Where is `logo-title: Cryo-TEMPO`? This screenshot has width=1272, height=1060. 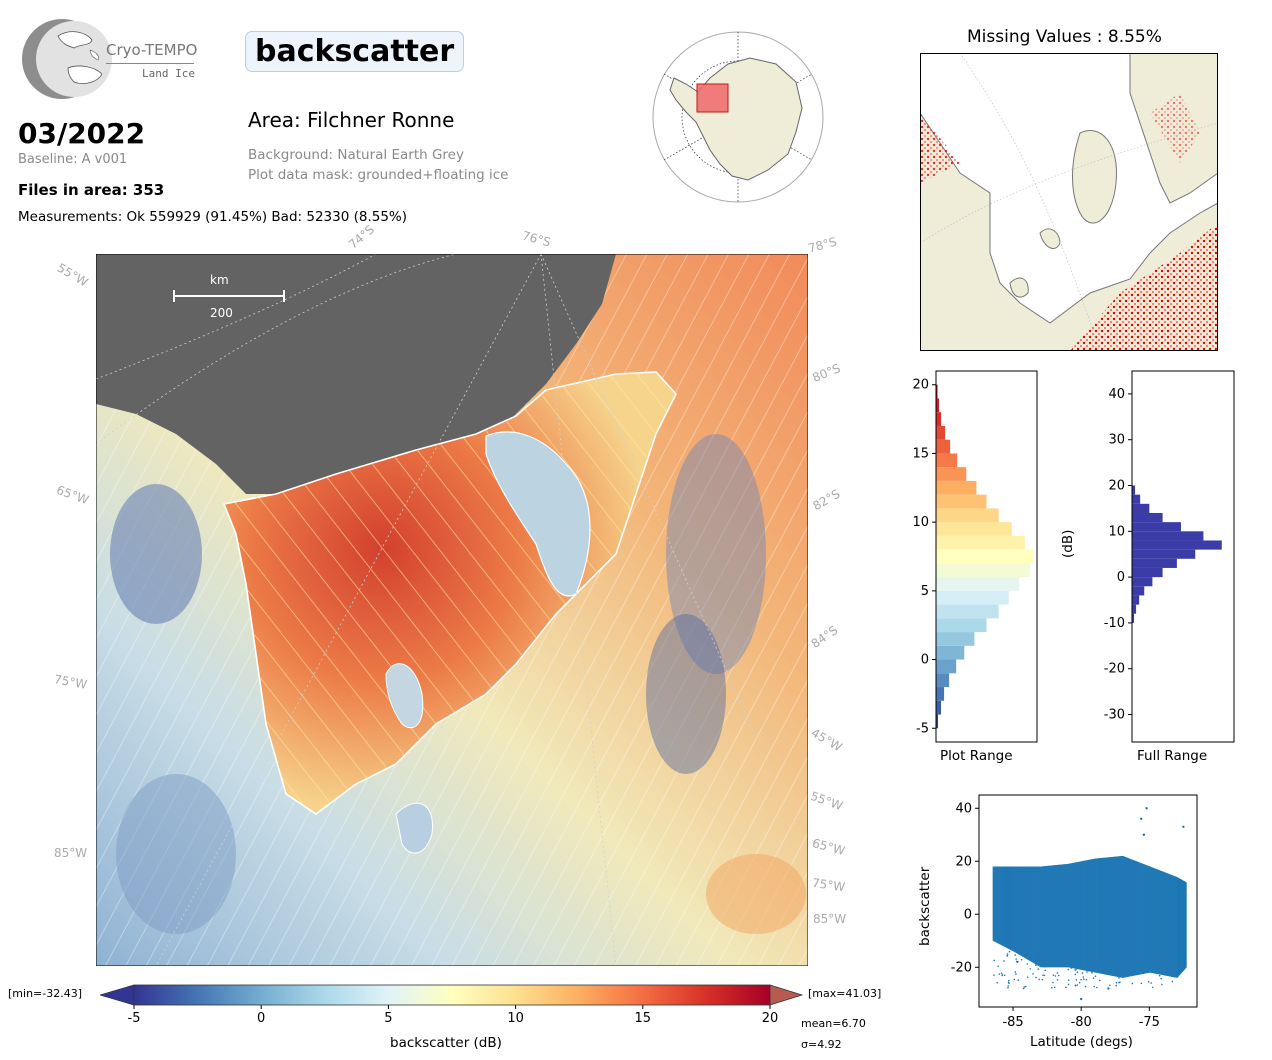 logo-title: Cryo-TEMPO is located at coordinates (152, 50).